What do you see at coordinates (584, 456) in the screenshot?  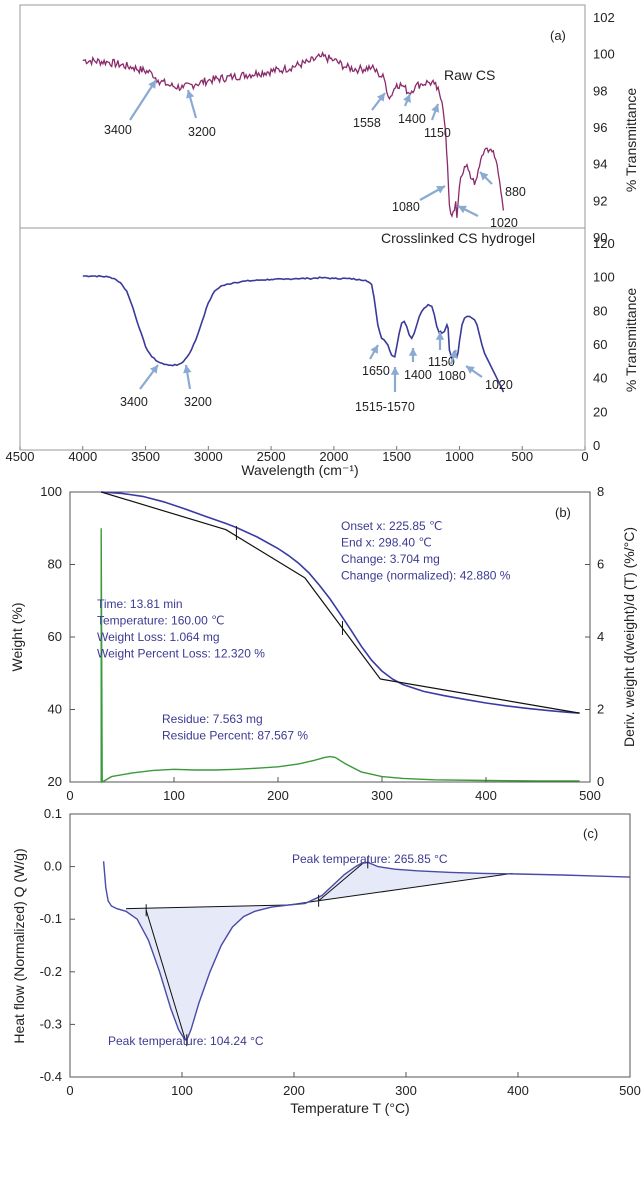 I see `panel-a-x-tick-9: 0` at bounding box center [584, 456].